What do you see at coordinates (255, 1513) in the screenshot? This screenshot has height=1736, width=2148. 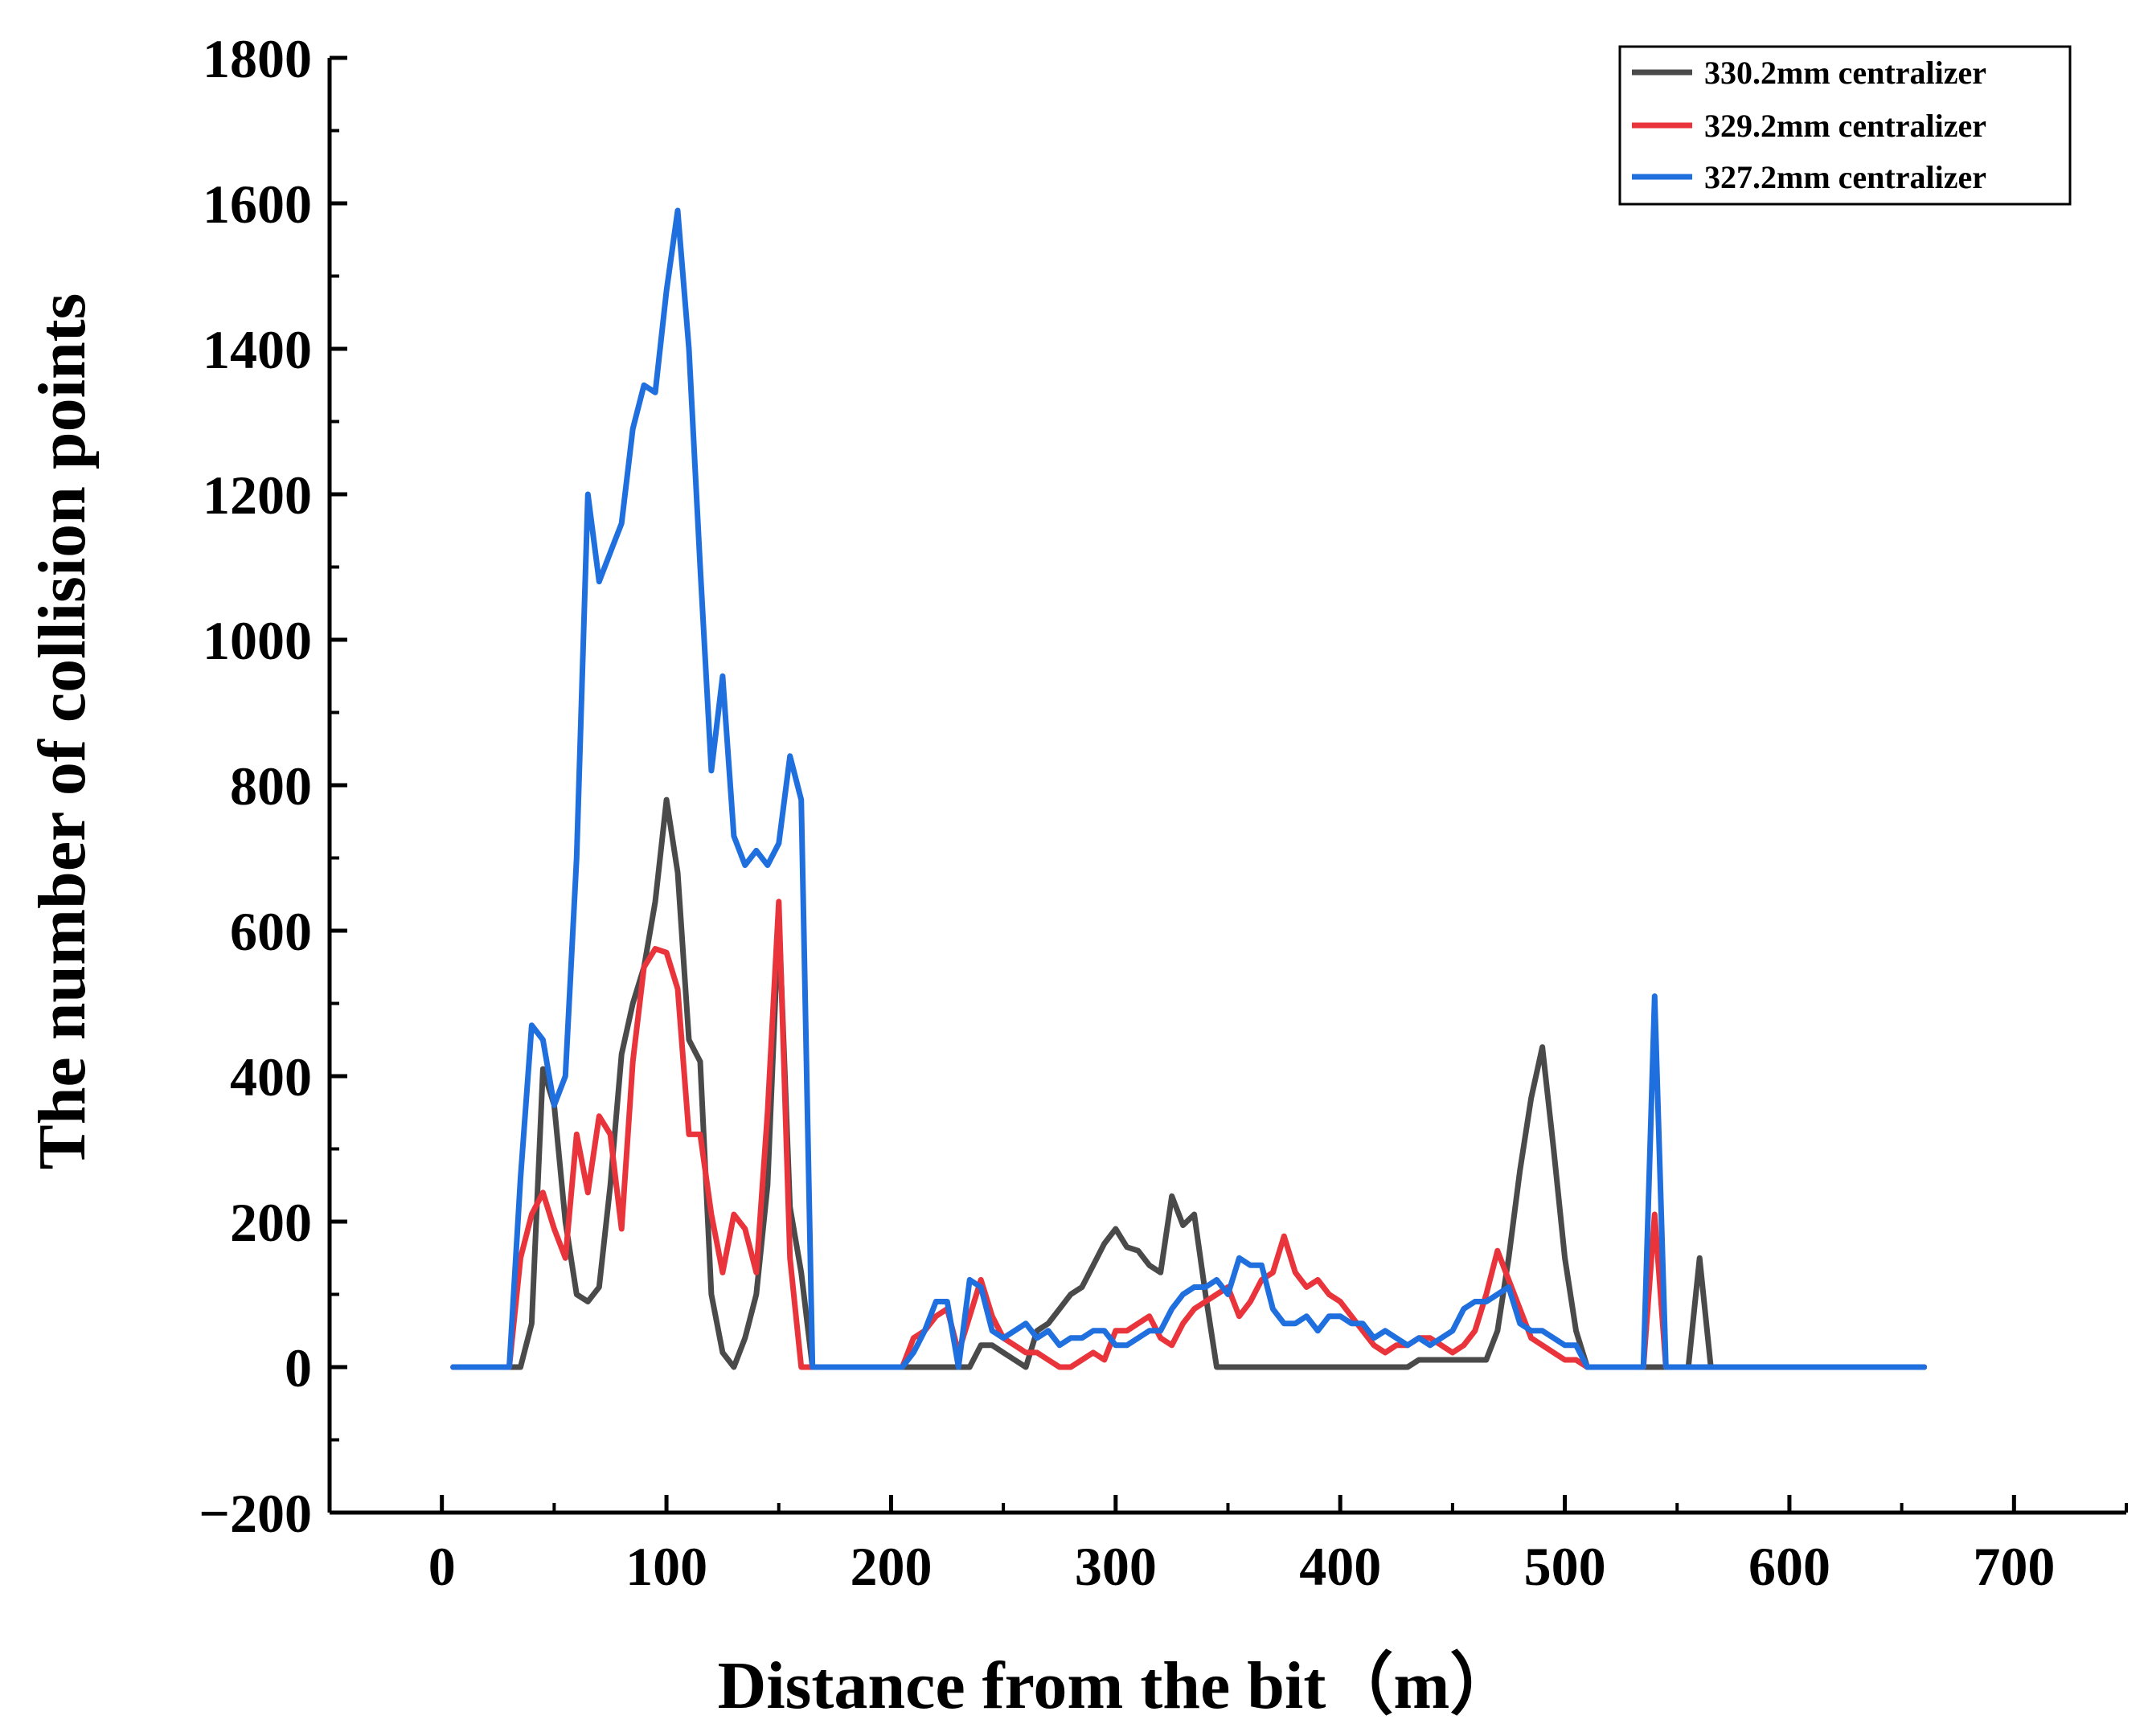 I see `y-tick-label: −200` at bounding box center [255, 1513].